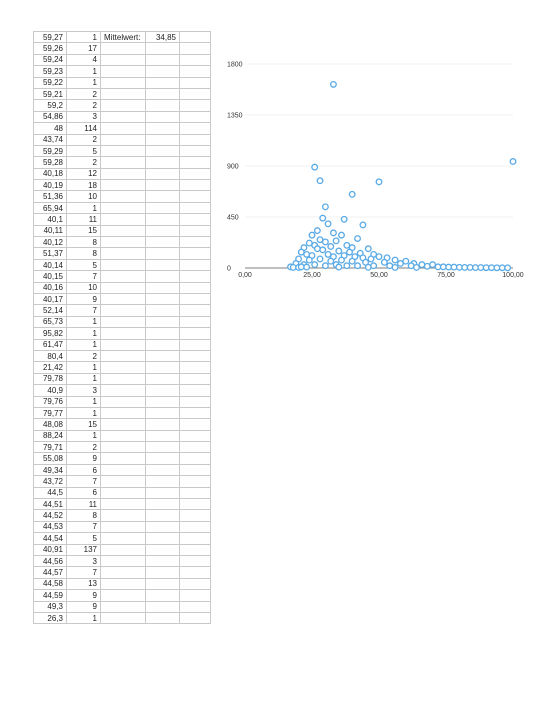 The width and height of the screenshot is (552, 720). Describe the element at coordinates (50, 538) in the screenshot. I see `cell-value: 44,54` at that location.